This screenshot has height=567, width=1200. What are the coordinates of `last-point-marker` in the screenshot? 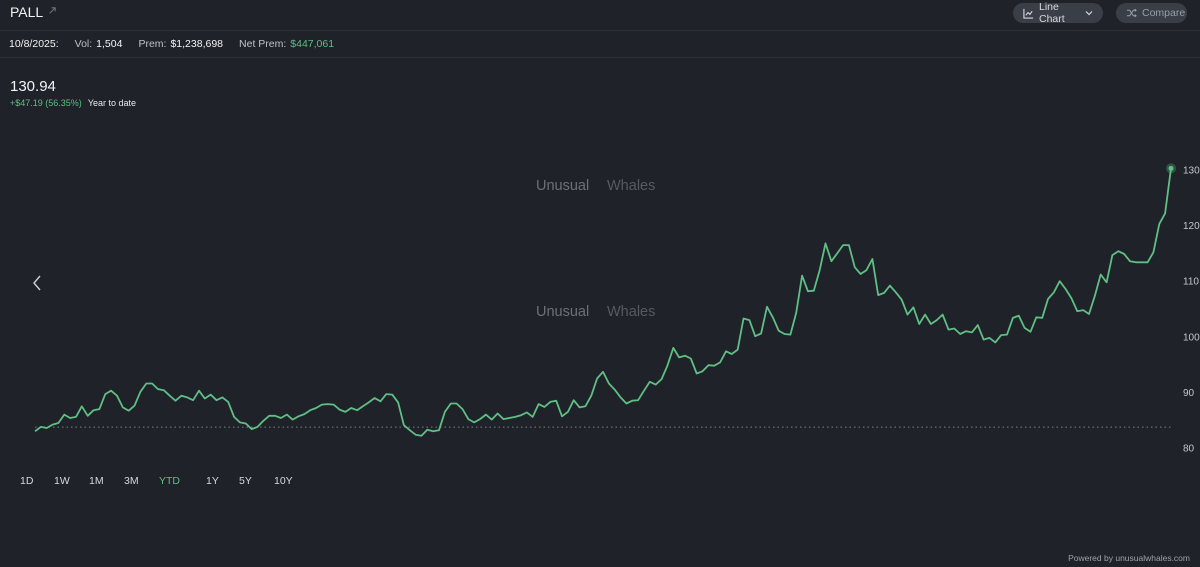 It's located at (1171, 168).